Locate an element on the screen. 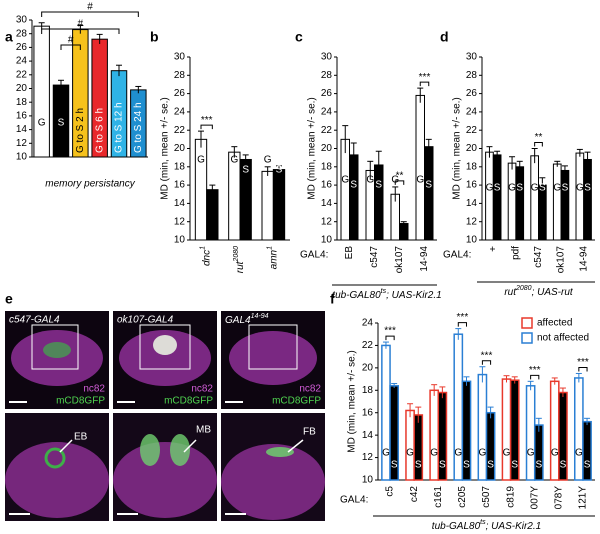 The image size is (600, 534). x-axis-label: rut2080; UAS-rut is located at coordinates (539, 291).